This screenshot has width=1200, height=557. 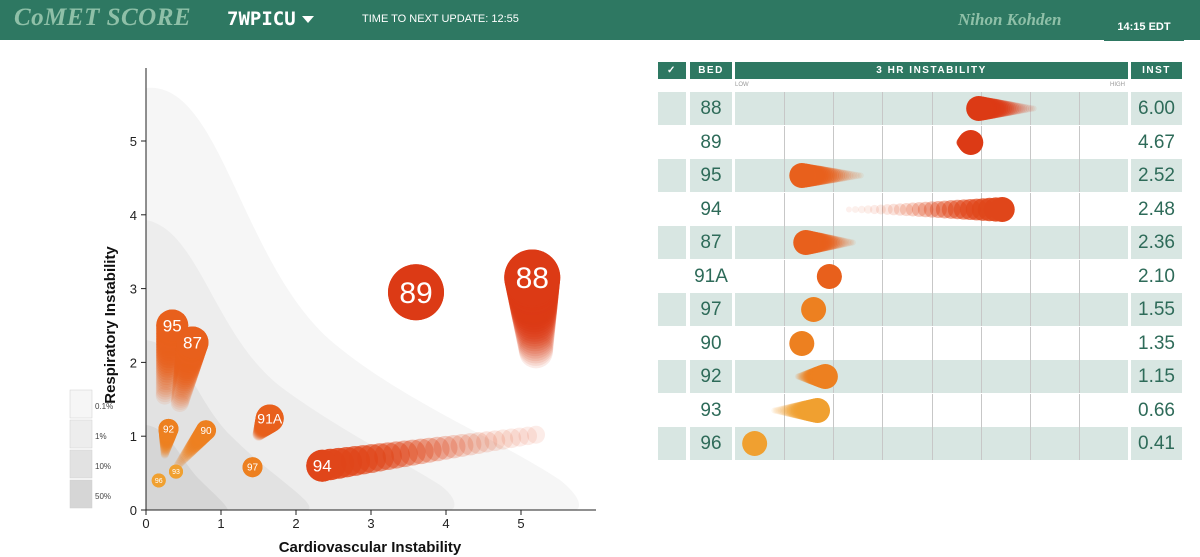 I want to click on inst-column-header: INST, so click(x=1156, y=70).